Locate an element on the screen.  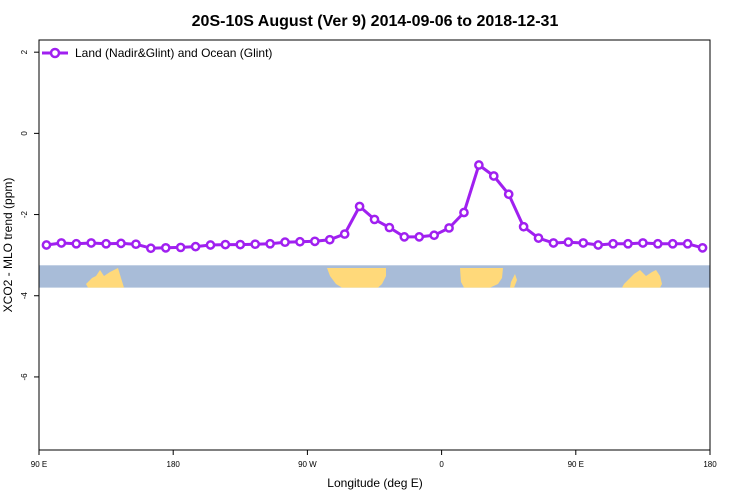
y-tick-label: -4 is located at coordinates (24, 296).